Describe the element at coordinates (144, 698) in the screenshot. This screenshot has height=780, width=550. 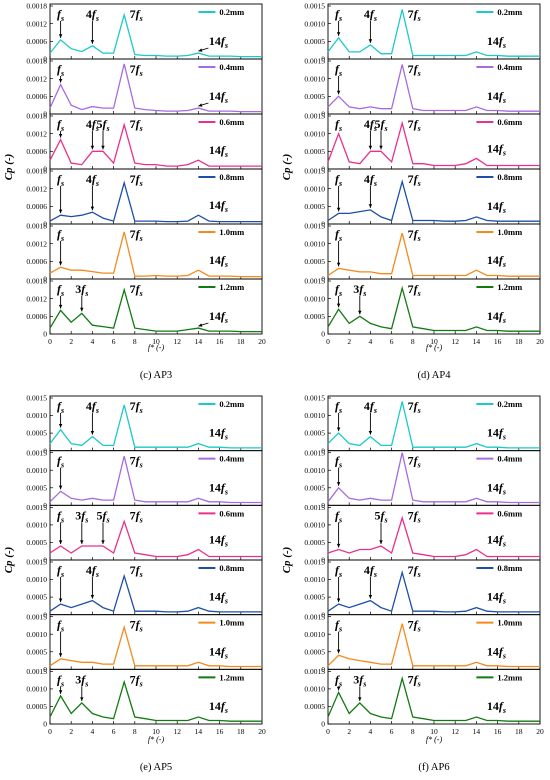
I see `panel-1.2mm: 0 0.0005 0.0010 0.0015 1.2mm fs 3fs 7fs 14fs` at that location.